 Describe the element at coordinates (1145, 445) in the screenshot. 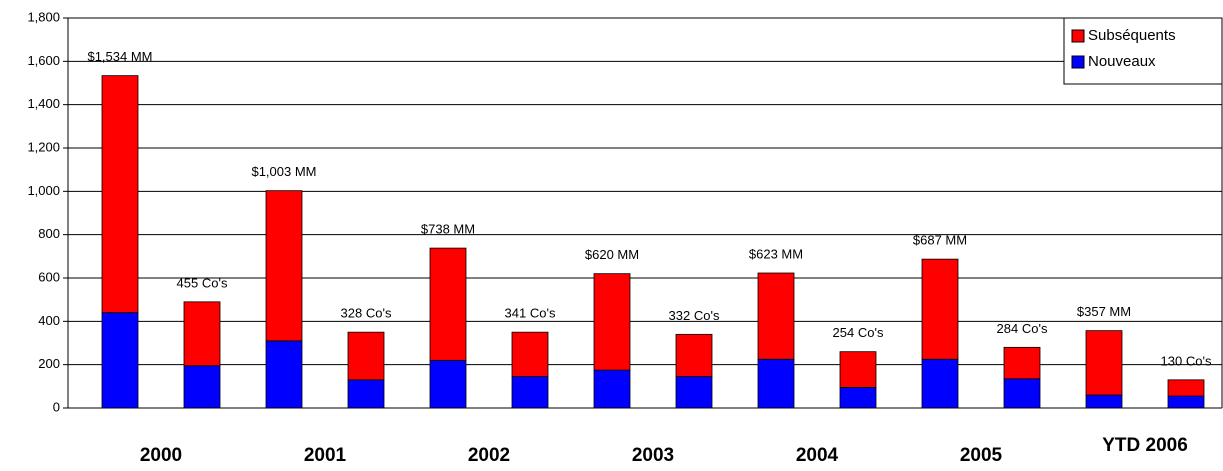

I see `x-tick-label: YTD 2006` at that location.